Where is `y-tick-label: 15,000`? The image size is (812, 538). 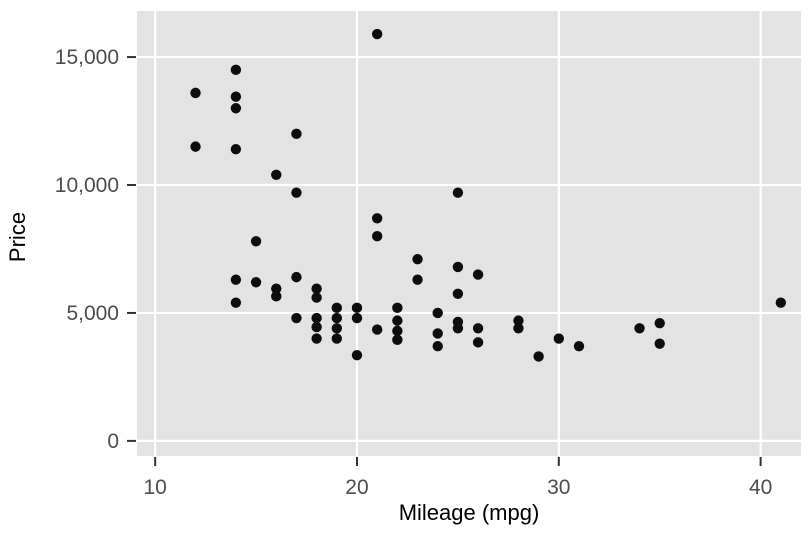
y-tick-label: 15,000 is located at coordinates (87, 57).